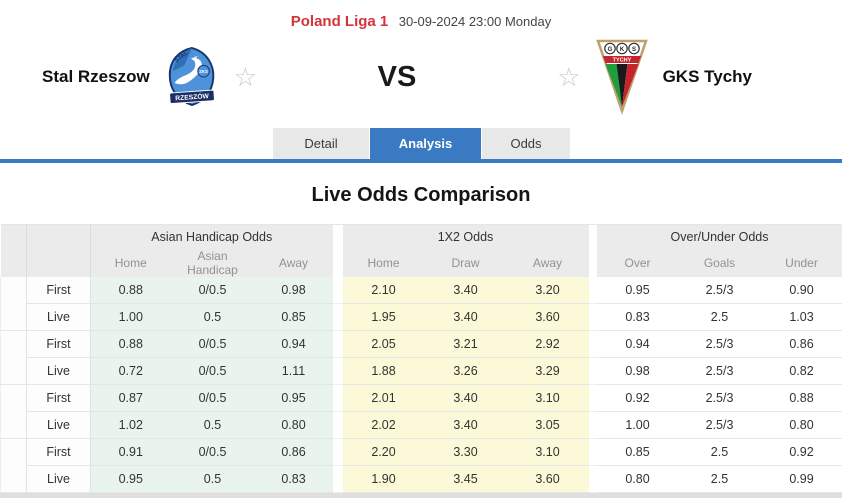 Image resolution: width=842 pixels, height=498 pixels. I want to click on subheader-1x2-away: Away, so click(548, 263).